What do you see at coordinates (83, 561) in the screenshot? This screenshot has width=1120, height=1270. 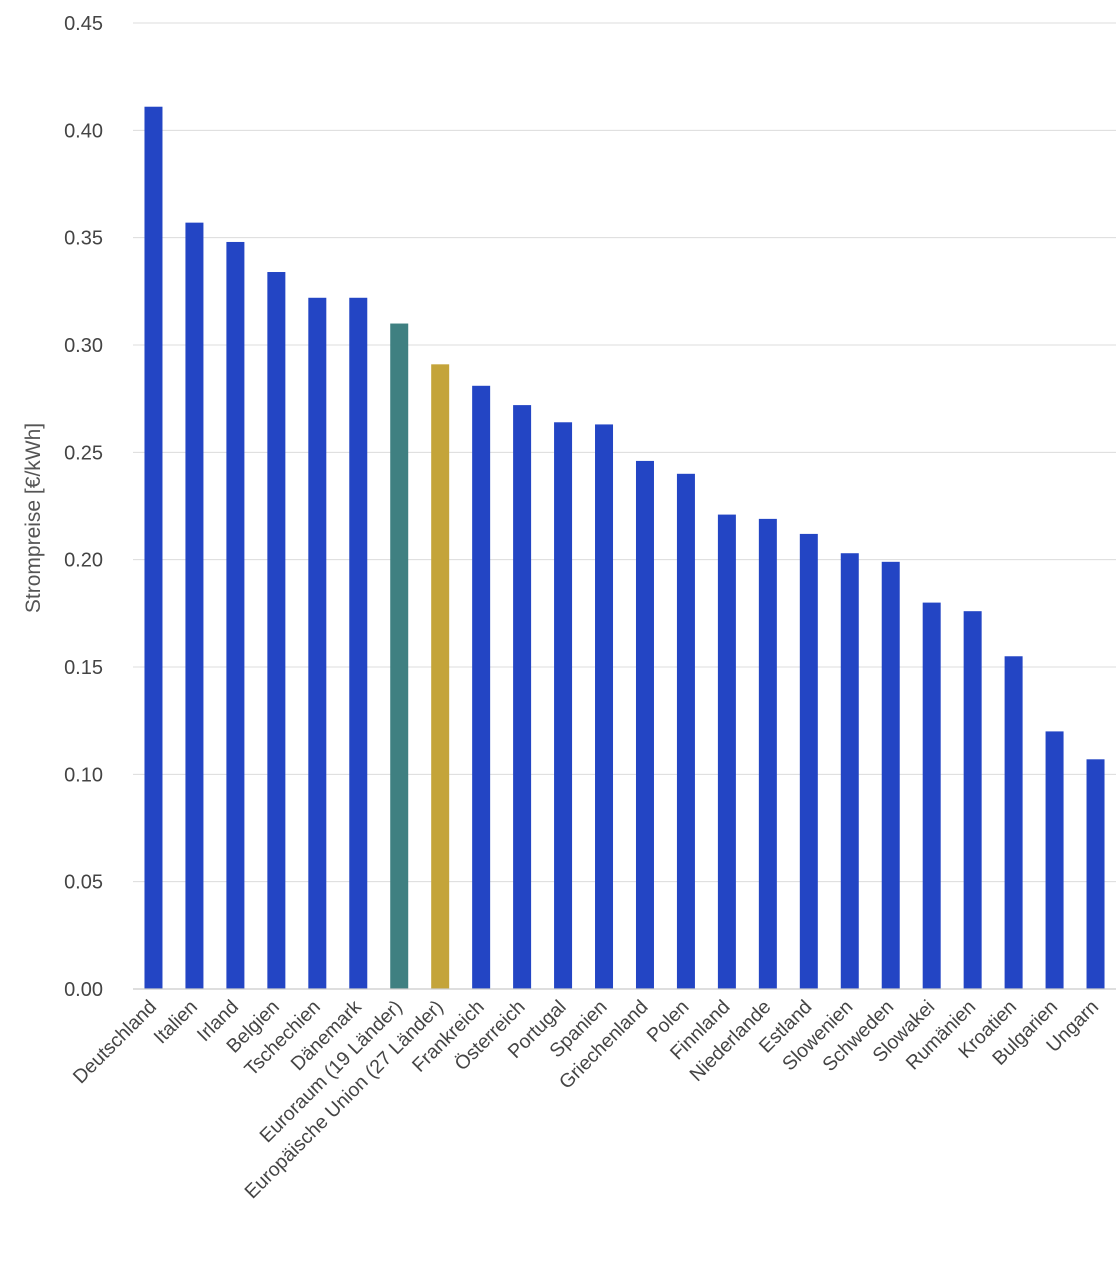 I see `y-tick-label: 0.20` at bounding box center [83, 561].